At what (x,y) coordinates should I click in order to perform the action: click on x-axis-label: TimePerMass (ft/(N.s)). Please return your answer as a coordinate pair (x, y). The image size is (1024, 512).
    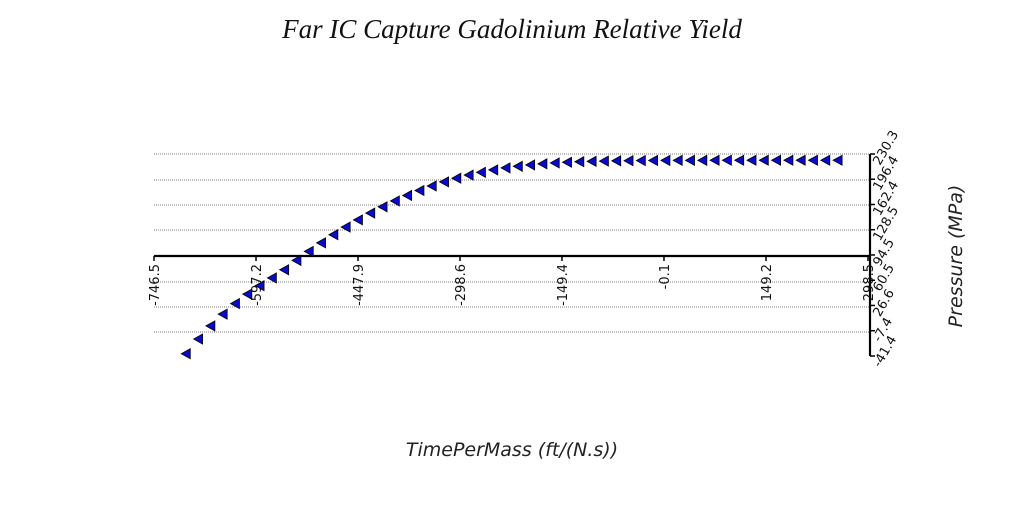
    Looking at the image, I should click on (512, 450).